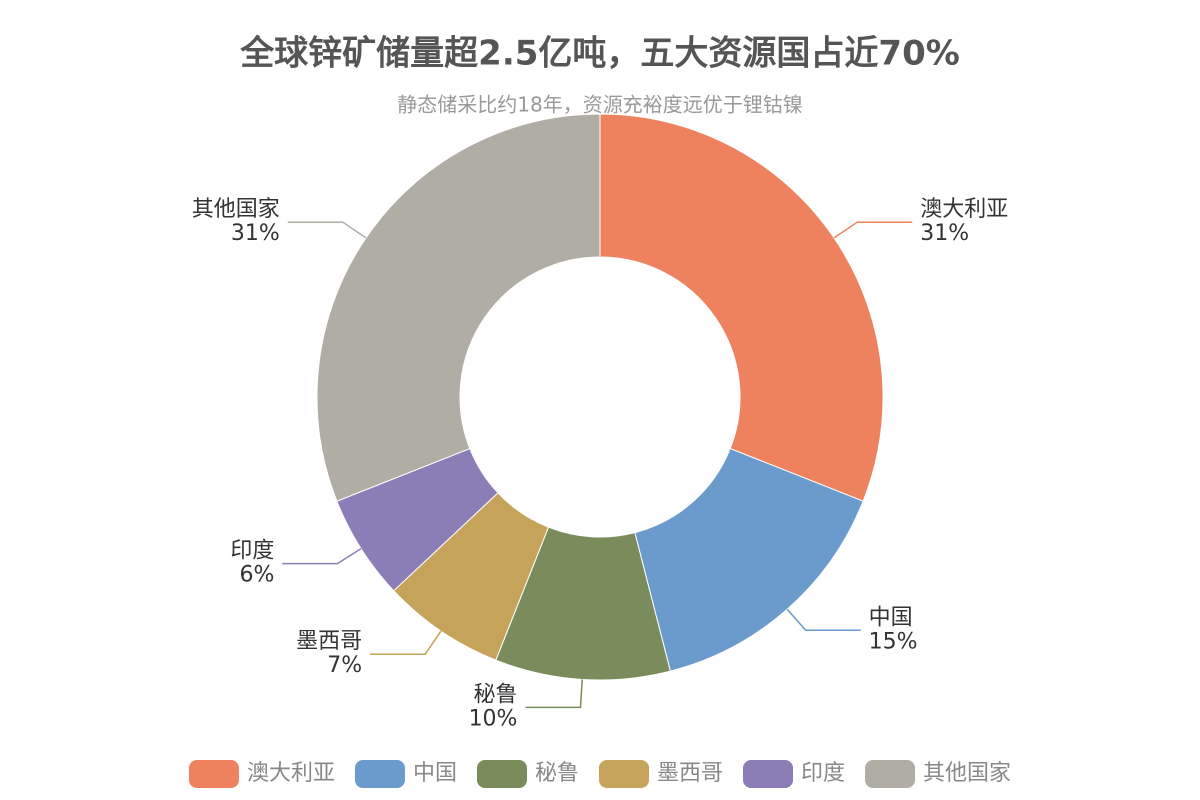  What do you see at coordinates (823, 773) in the screenshot?
I see `legend-label: 印度` at bounding box center [823, 773].